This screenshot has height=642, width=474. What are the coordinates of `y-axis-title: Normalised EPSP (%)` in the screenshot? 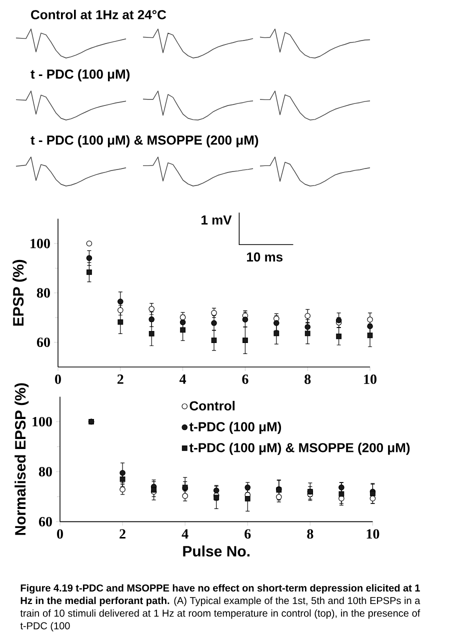 It's located at (21, 459).